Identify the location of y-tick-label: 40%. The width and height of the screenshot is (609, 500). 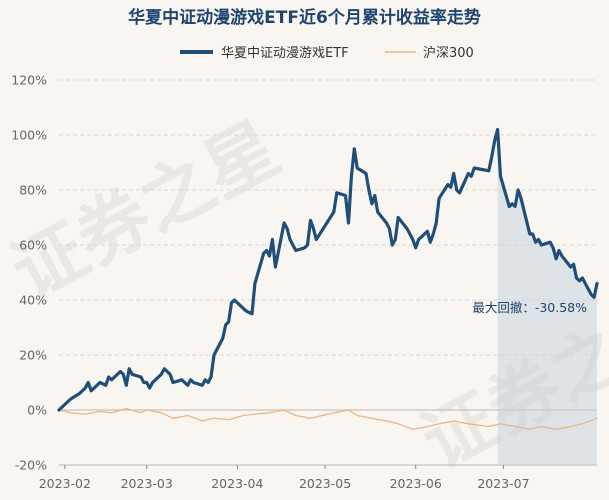
(33, 300).